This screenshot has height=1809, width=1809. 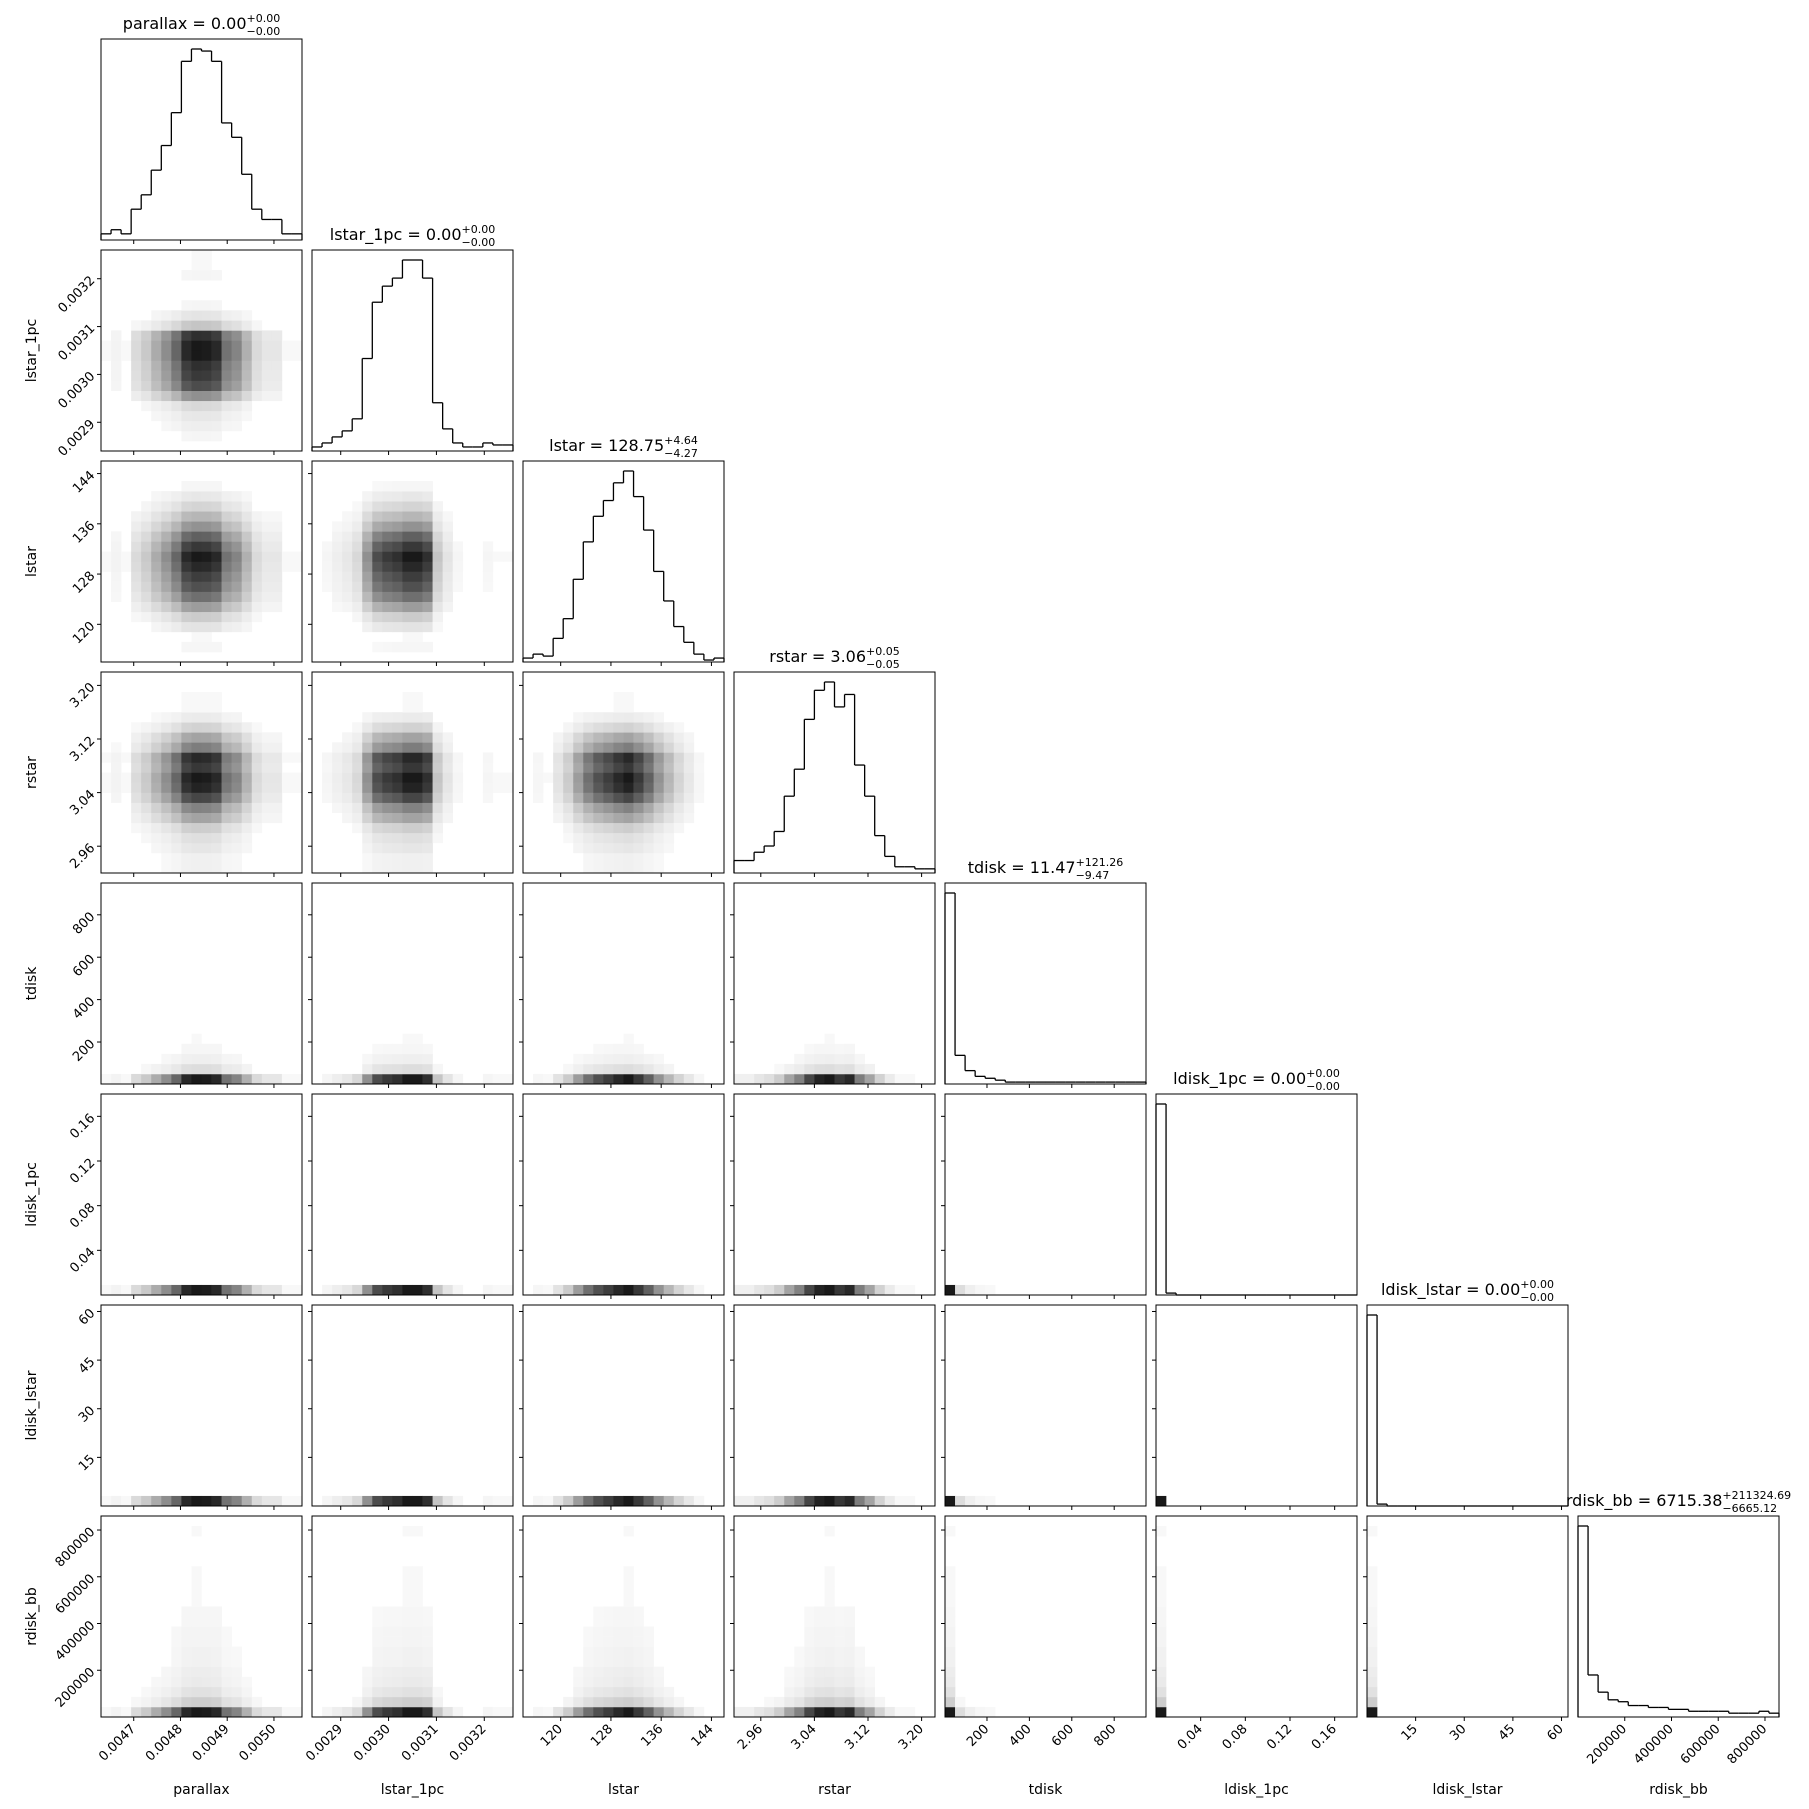 What do you see at coordinates (681, 453) in the screenshot?
I see `title-lower: −4.27` at bounding box center [681, 453].